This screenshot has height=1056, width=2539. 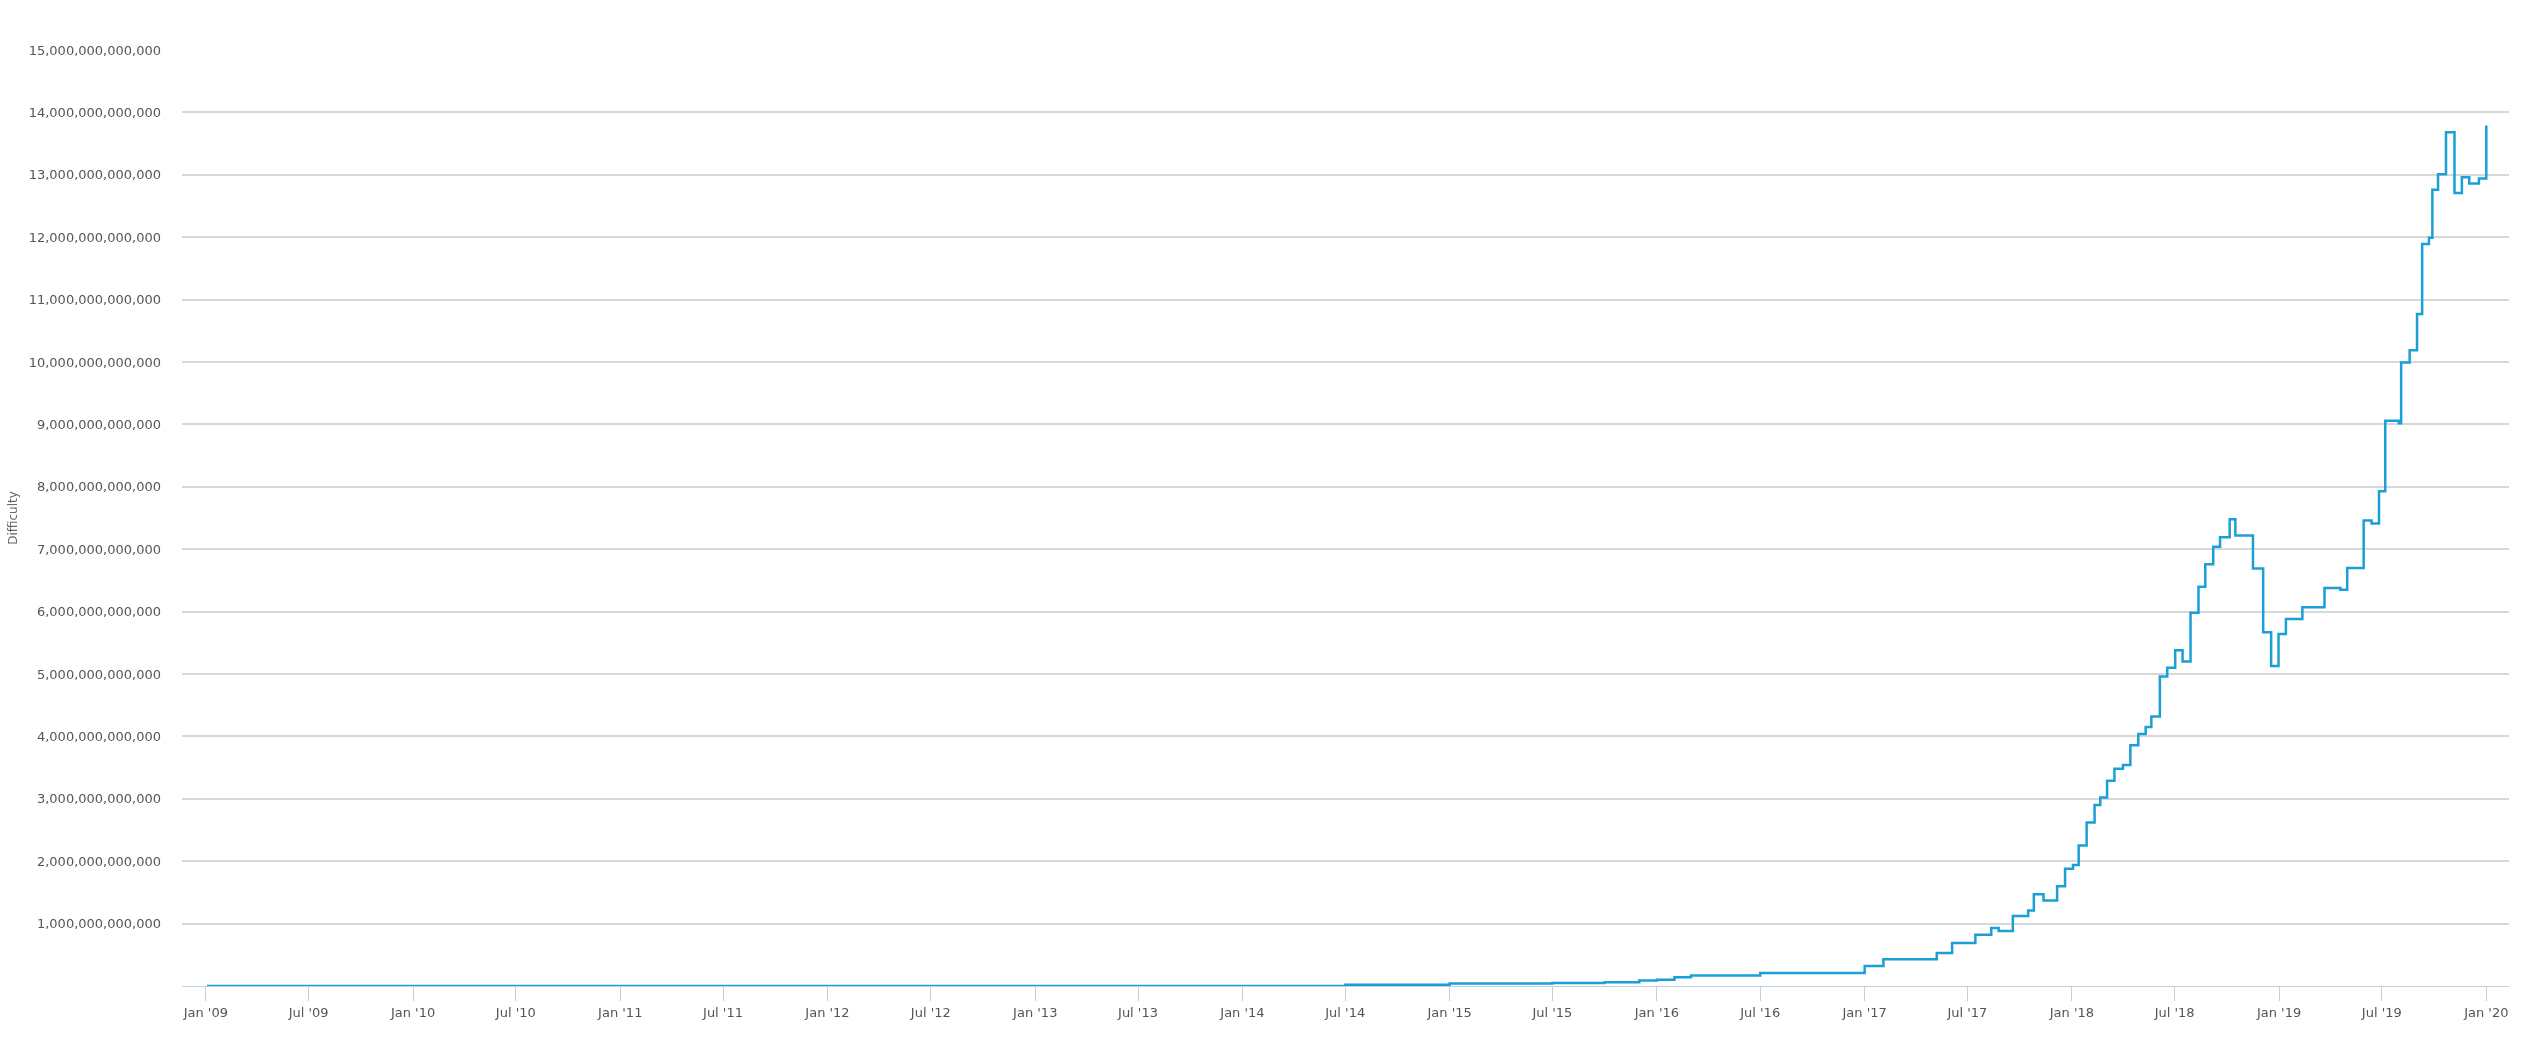 I want to click on y-tick-label: 14,000,000,000,000, so click(x=94, y=112).